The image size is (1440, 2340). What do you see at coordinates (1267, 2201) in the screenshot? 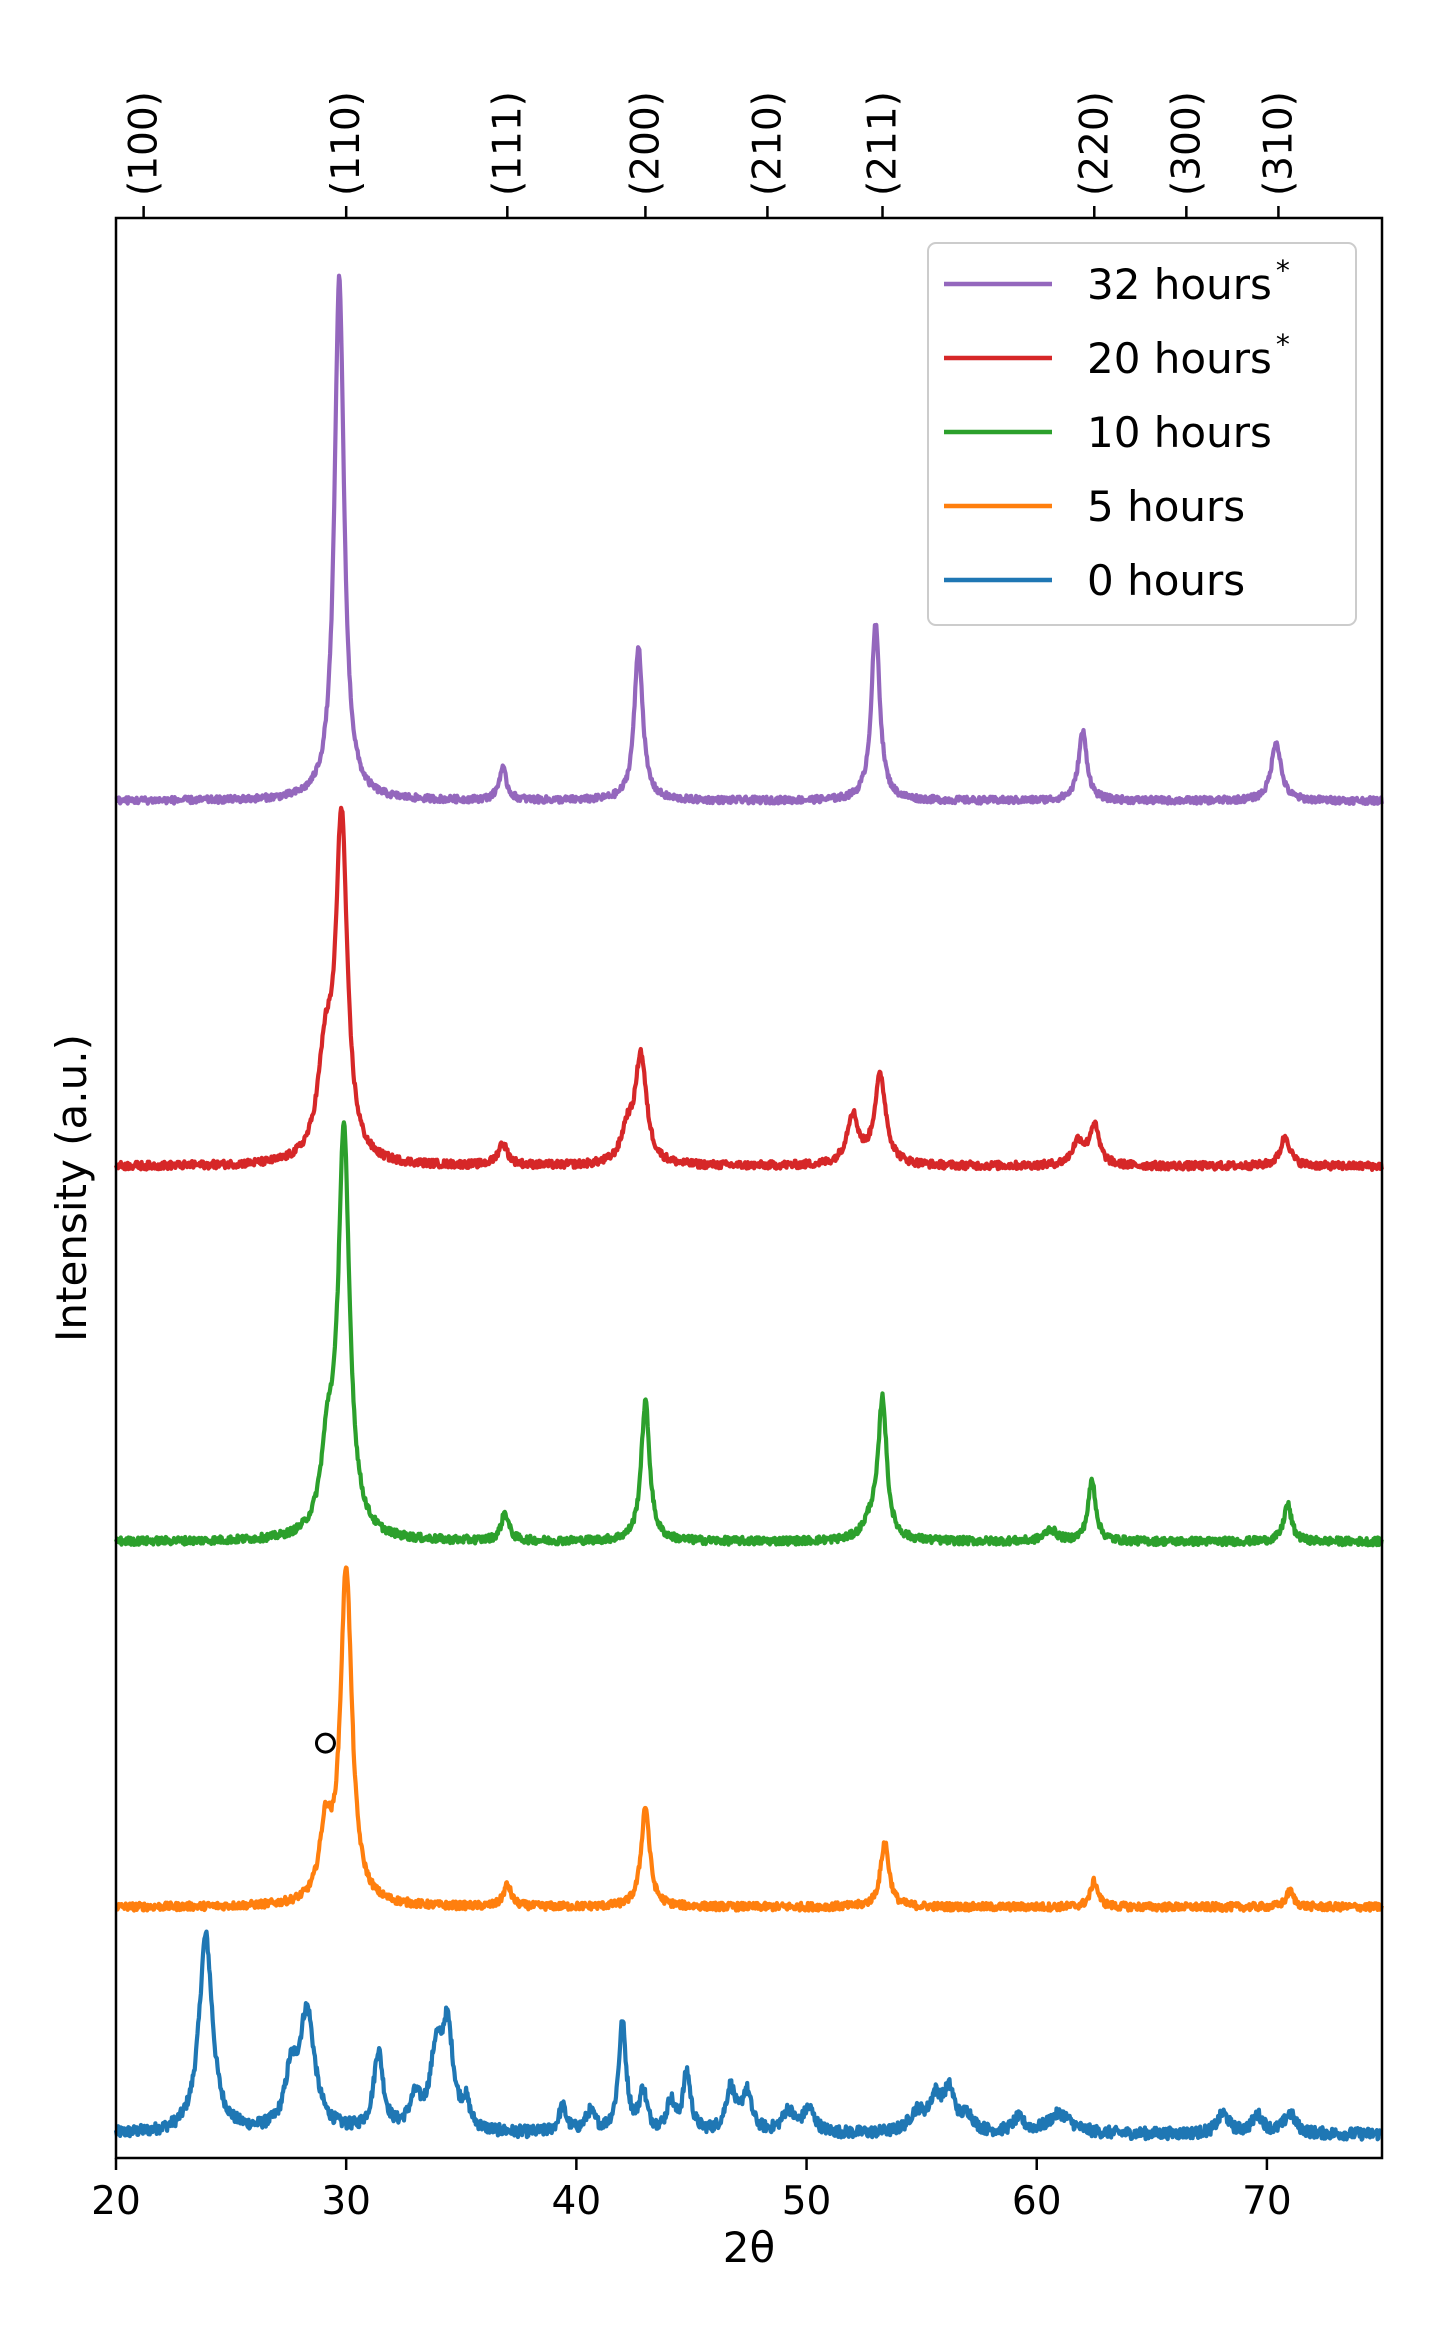
I see `x-tick-label: 70` at bounding box center [1267, 2201].